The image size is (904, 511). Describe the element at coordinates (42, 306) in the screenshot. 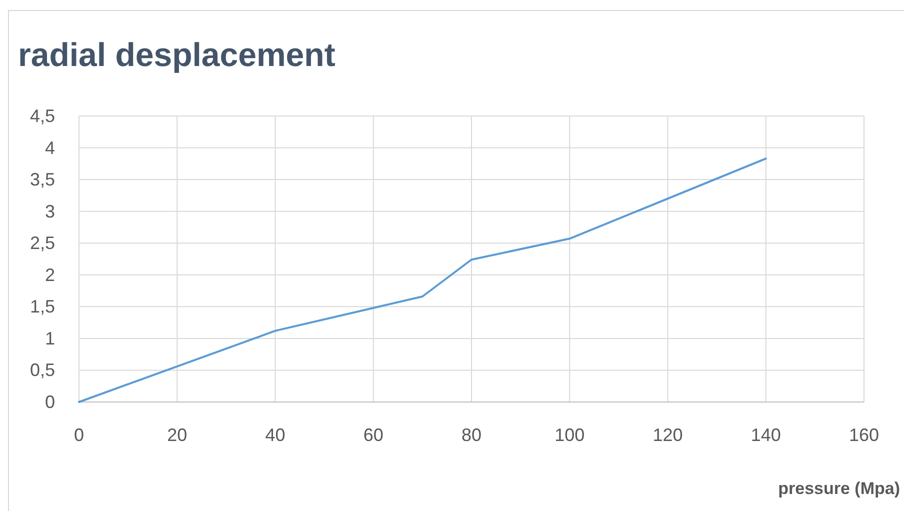

I see `y-tick-label: 1,5` at that location.